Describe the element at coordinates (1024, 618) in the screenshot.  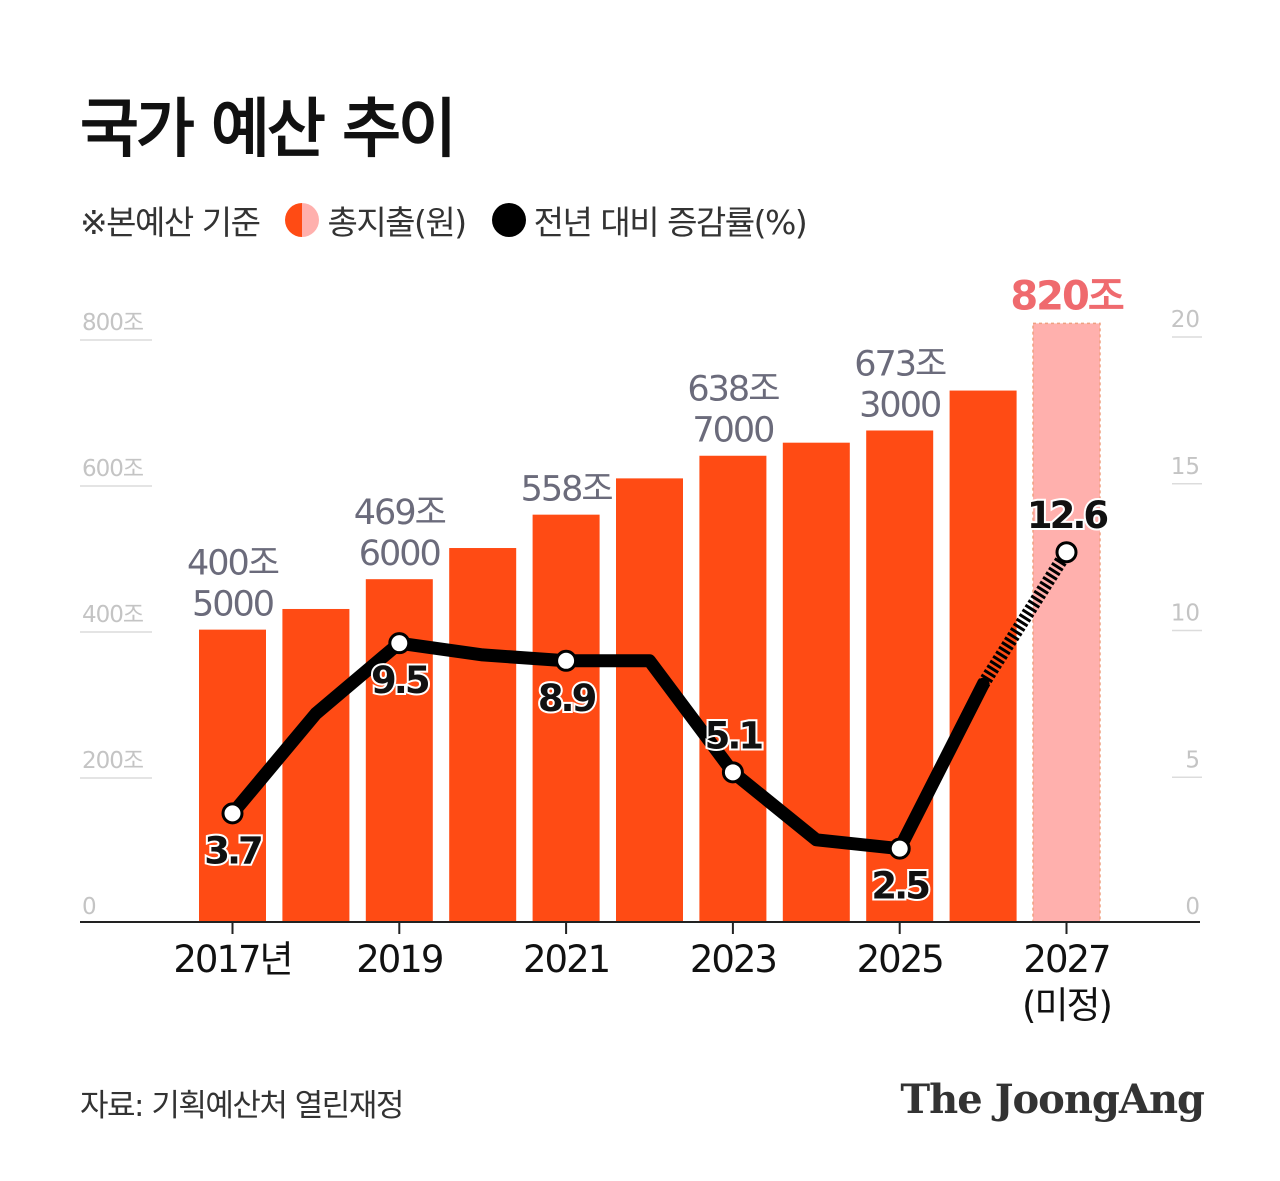
I see `line-series-projected` at that location.